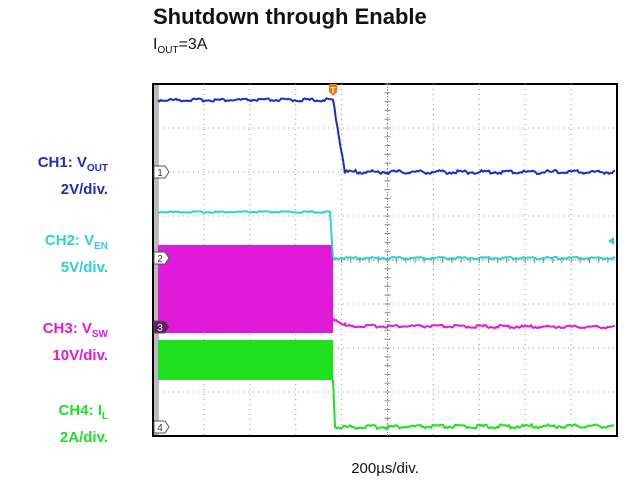 This screenshot has height=483, width=624. Describe the element at coordinates (611, 241) in the screenshot. I see `ch2-right-marker` at that location.